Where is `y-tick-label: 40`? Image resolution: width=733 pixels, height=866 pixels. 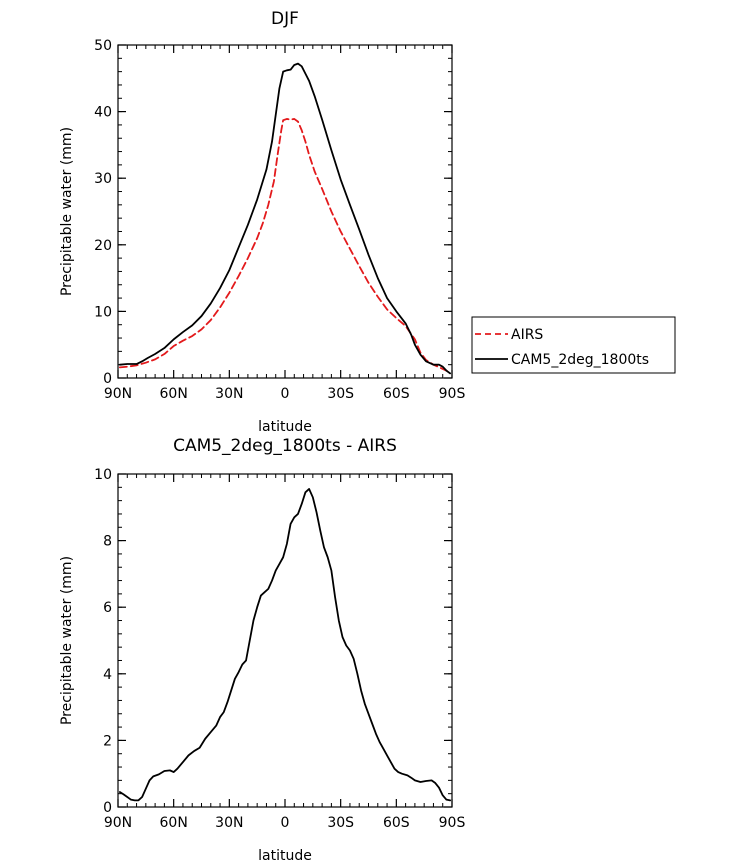
y-tick-label: 40 is located at coordinates (103, 113).